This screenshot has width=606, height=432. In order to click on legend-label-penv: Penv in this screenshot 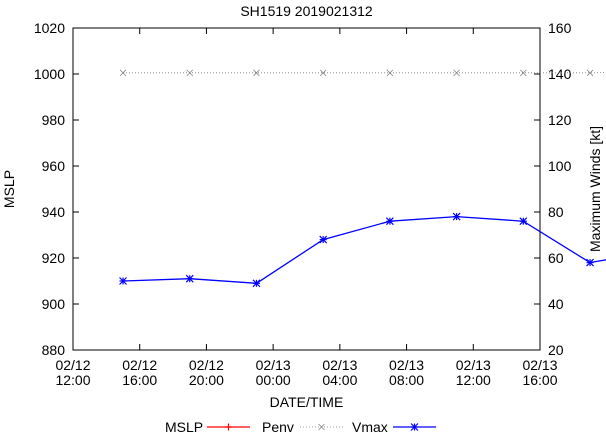, I will do `click(278, 425)`.